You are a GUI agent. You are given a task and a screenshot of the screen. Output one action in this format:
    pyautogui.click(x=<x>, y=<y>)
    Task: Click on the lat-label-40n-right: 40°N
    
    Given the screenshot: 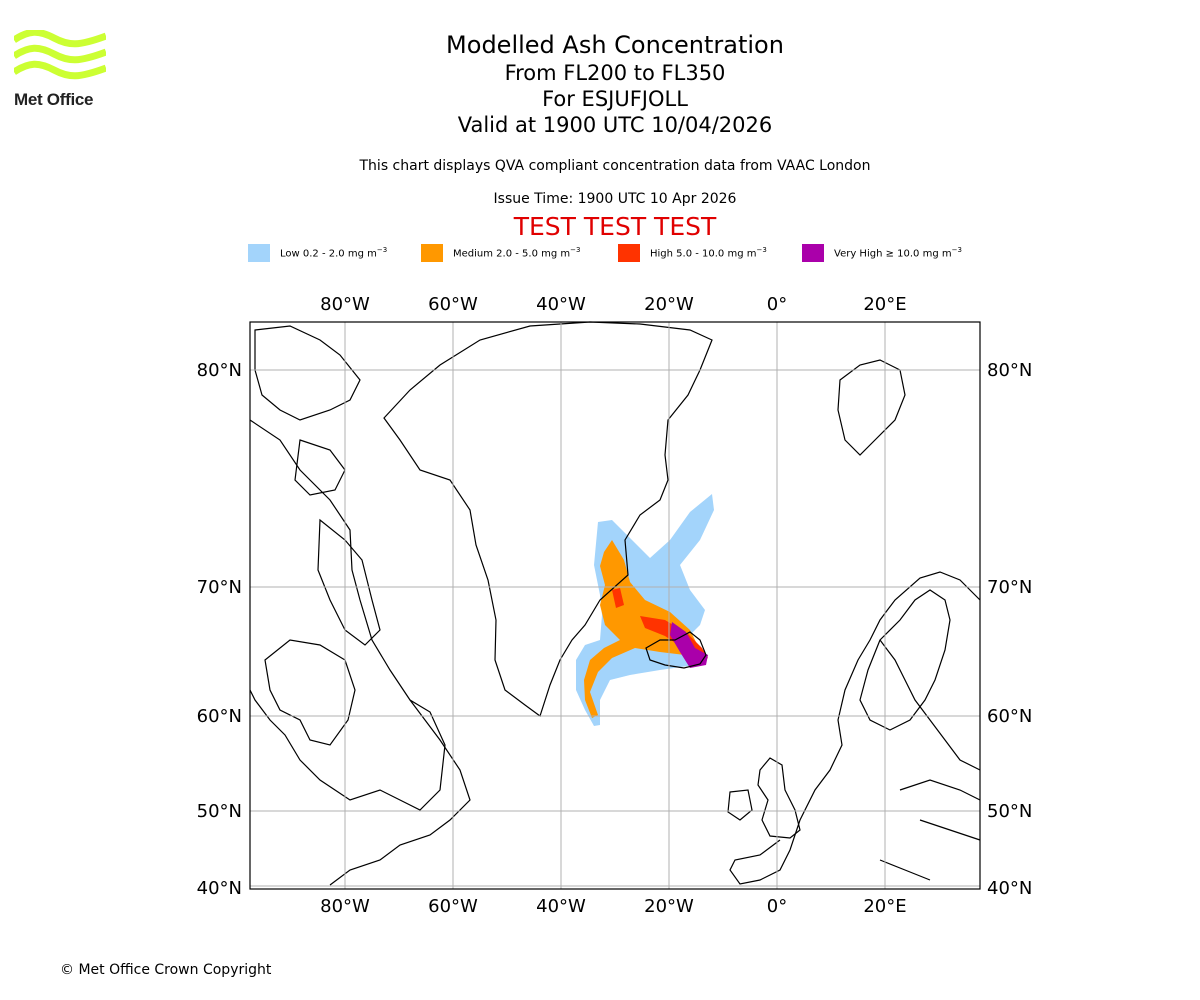 What is the action you would take?
    pyautogui.click(x=1009, y=888)
    